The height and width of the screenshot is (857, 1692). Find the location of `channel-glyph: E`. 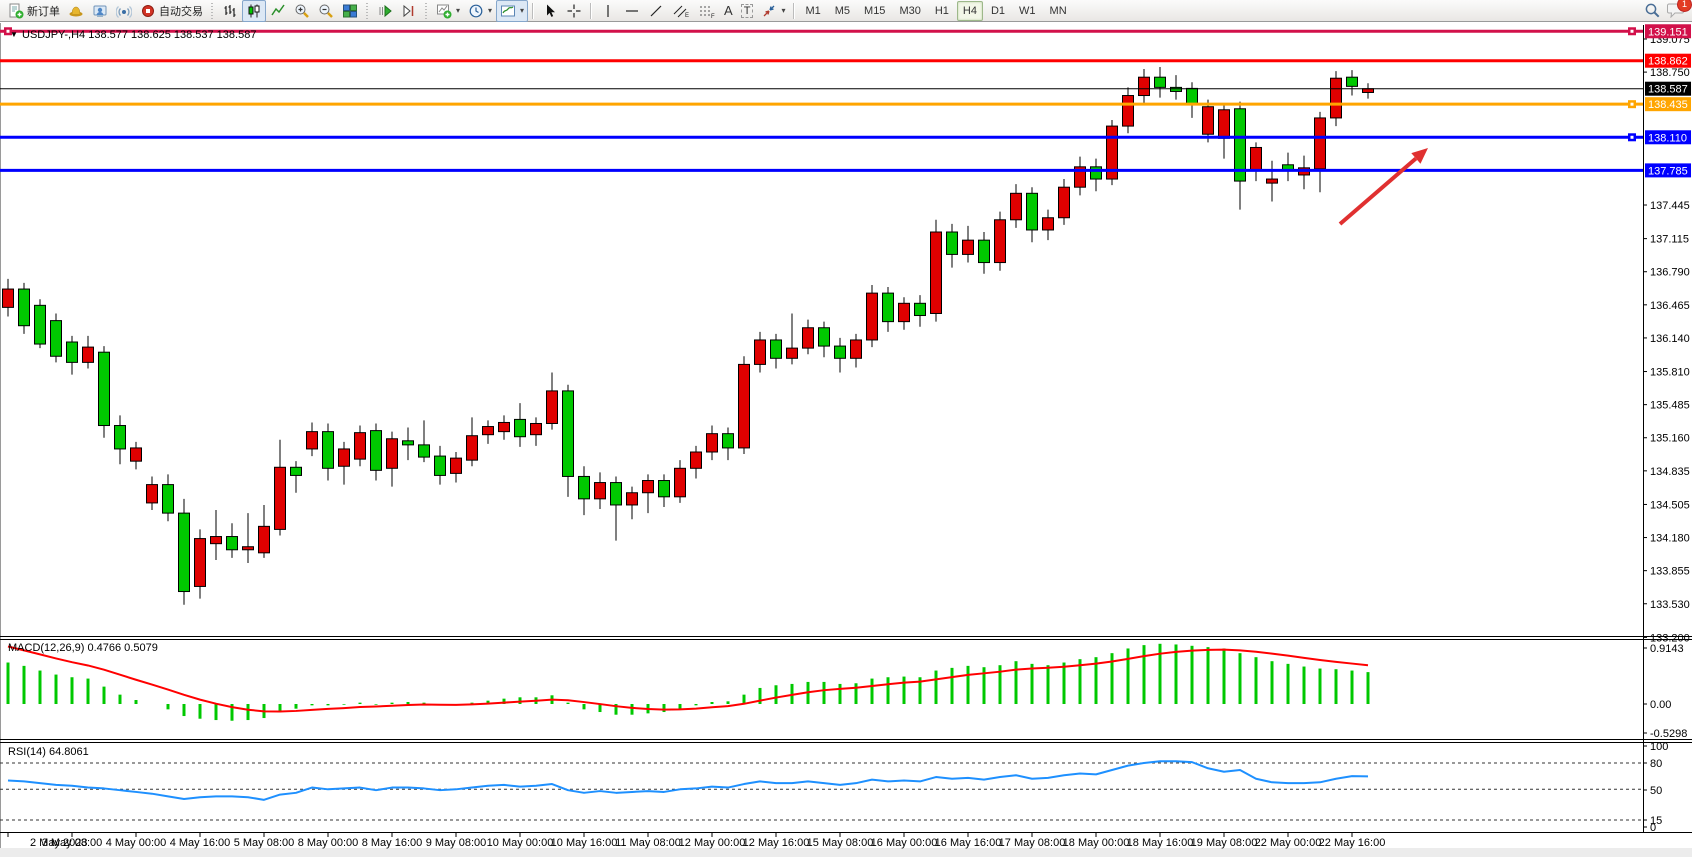

channel-glyph: E is located at coordinates (687, 16).